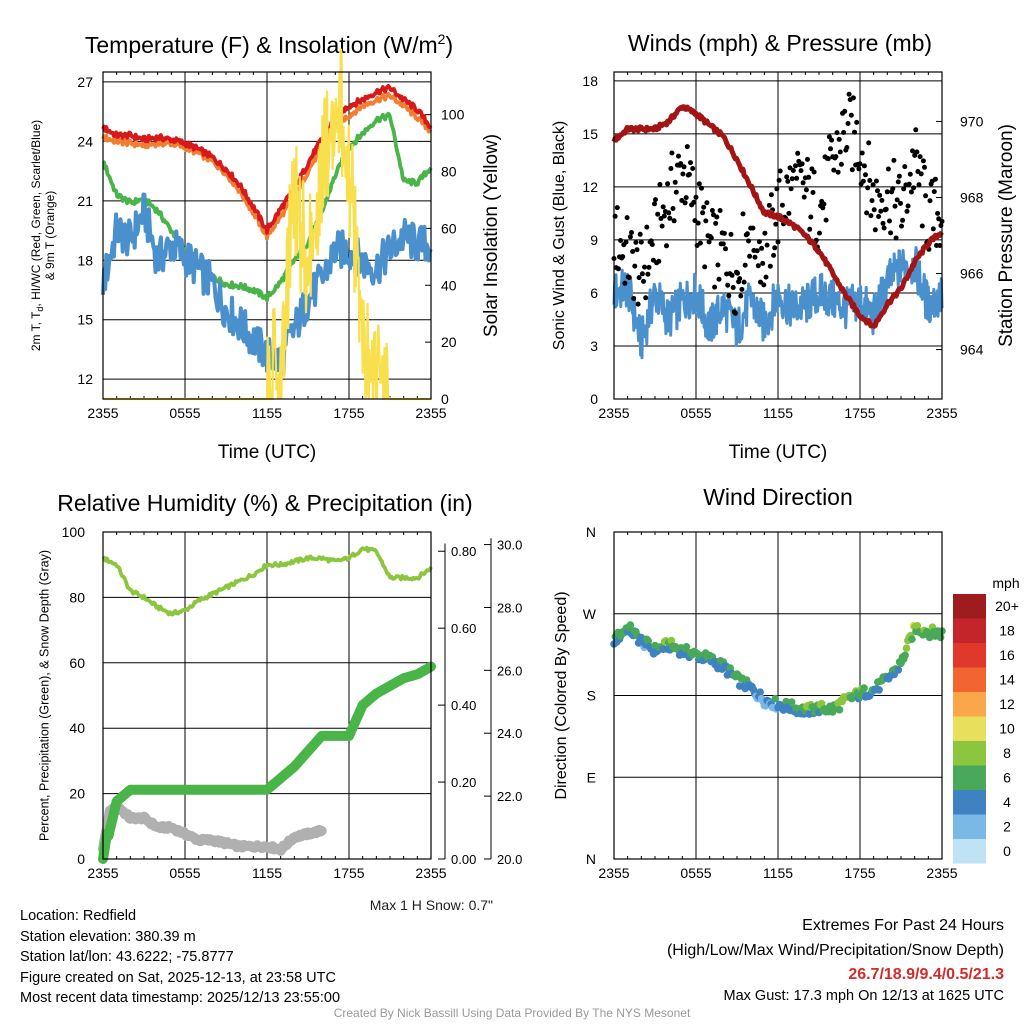  Describe the element at coordinates (591, 532) in the screenshot. I see `y-tick-label: N` at that location.